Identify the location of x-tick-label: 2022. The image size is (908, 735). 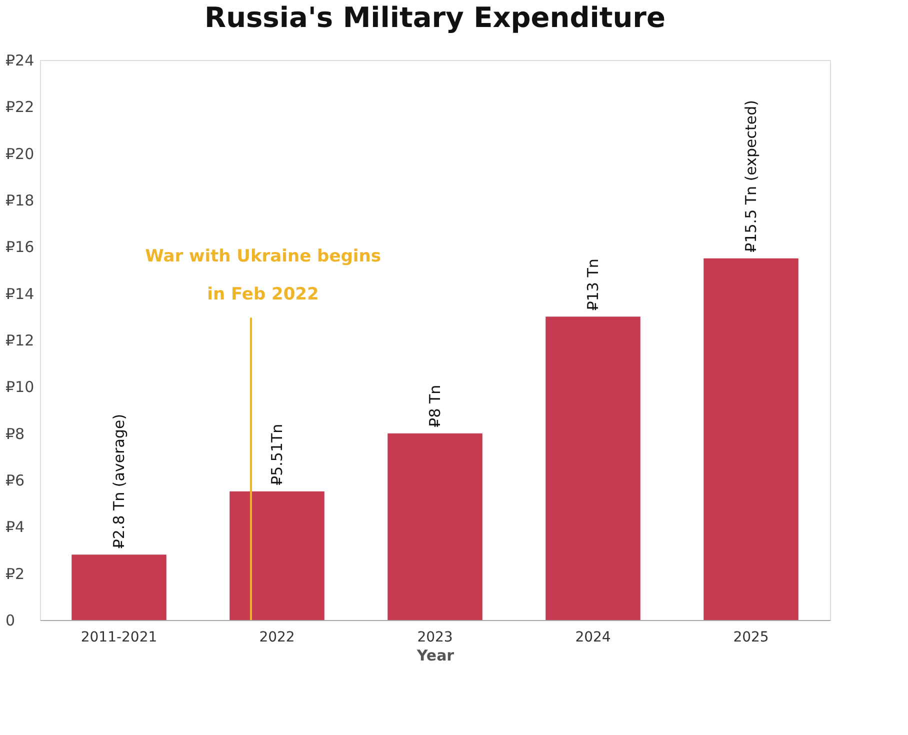
(277, 638).